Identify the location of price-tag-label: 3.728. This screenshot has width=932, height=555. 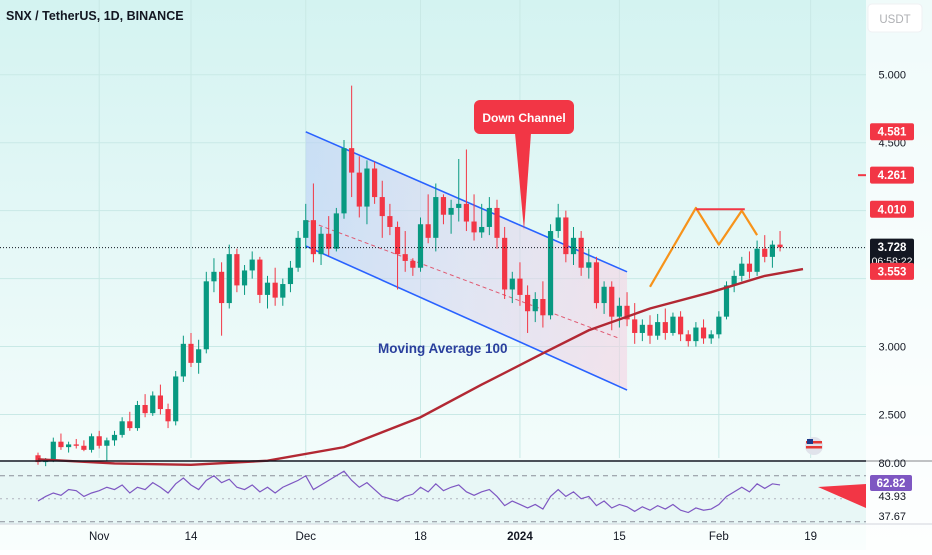
(892, 248).